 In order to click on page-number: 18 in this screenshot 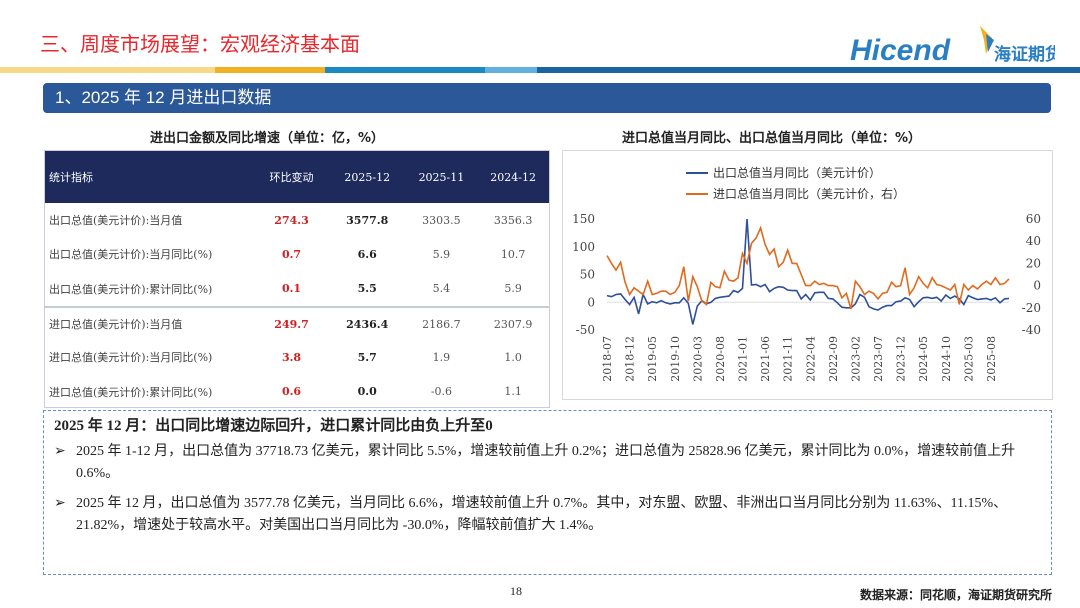, I will do `click(516, 591)`.